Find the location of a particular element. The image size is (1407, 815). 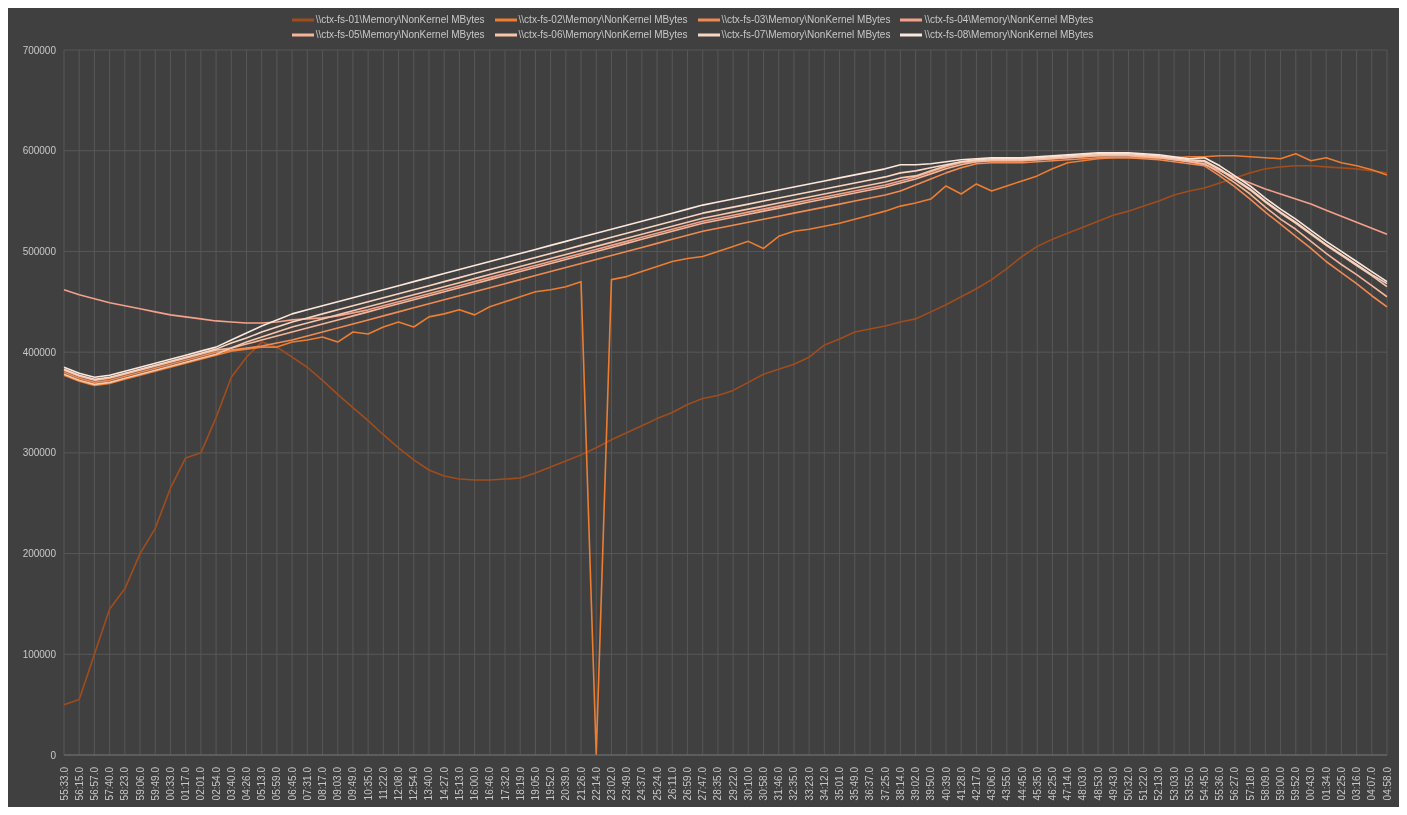

x-tick-label: 34:12.0 is located at coordinates (824, 783).